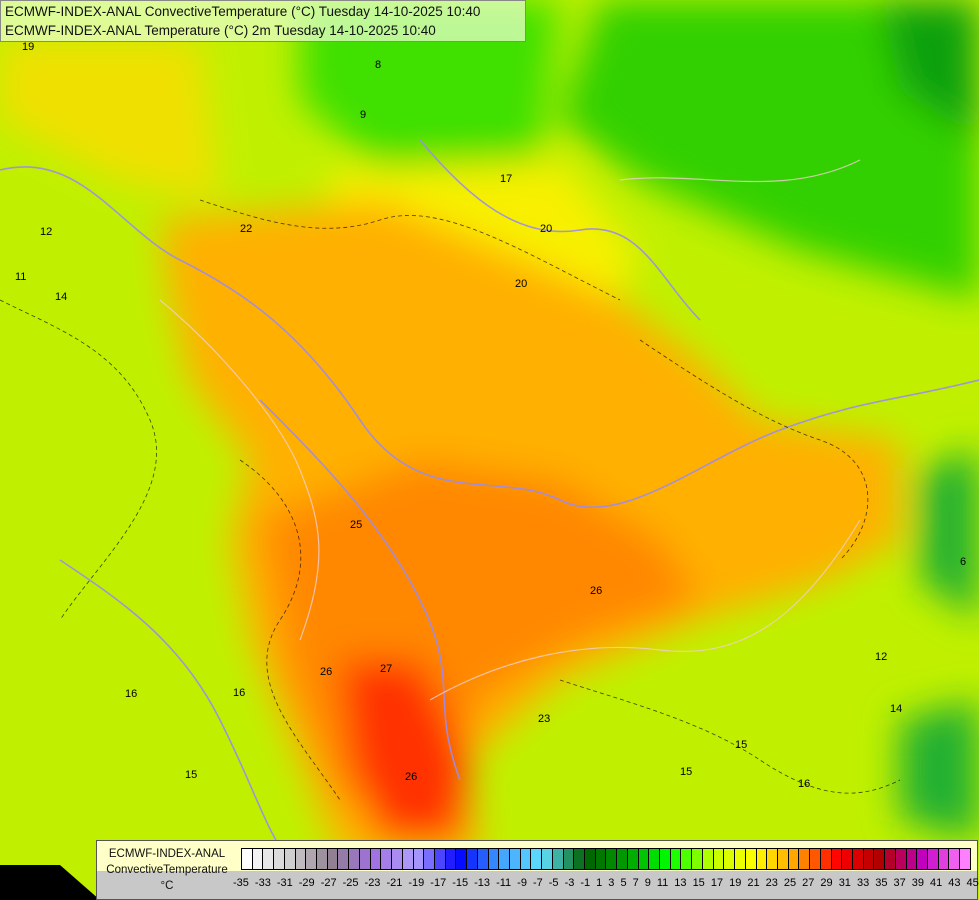 The width and height of the screenshot is (979, 900). Describe the element at coordinates (635, 883) in the screenshot. I see `tick-label: 7` at that location.